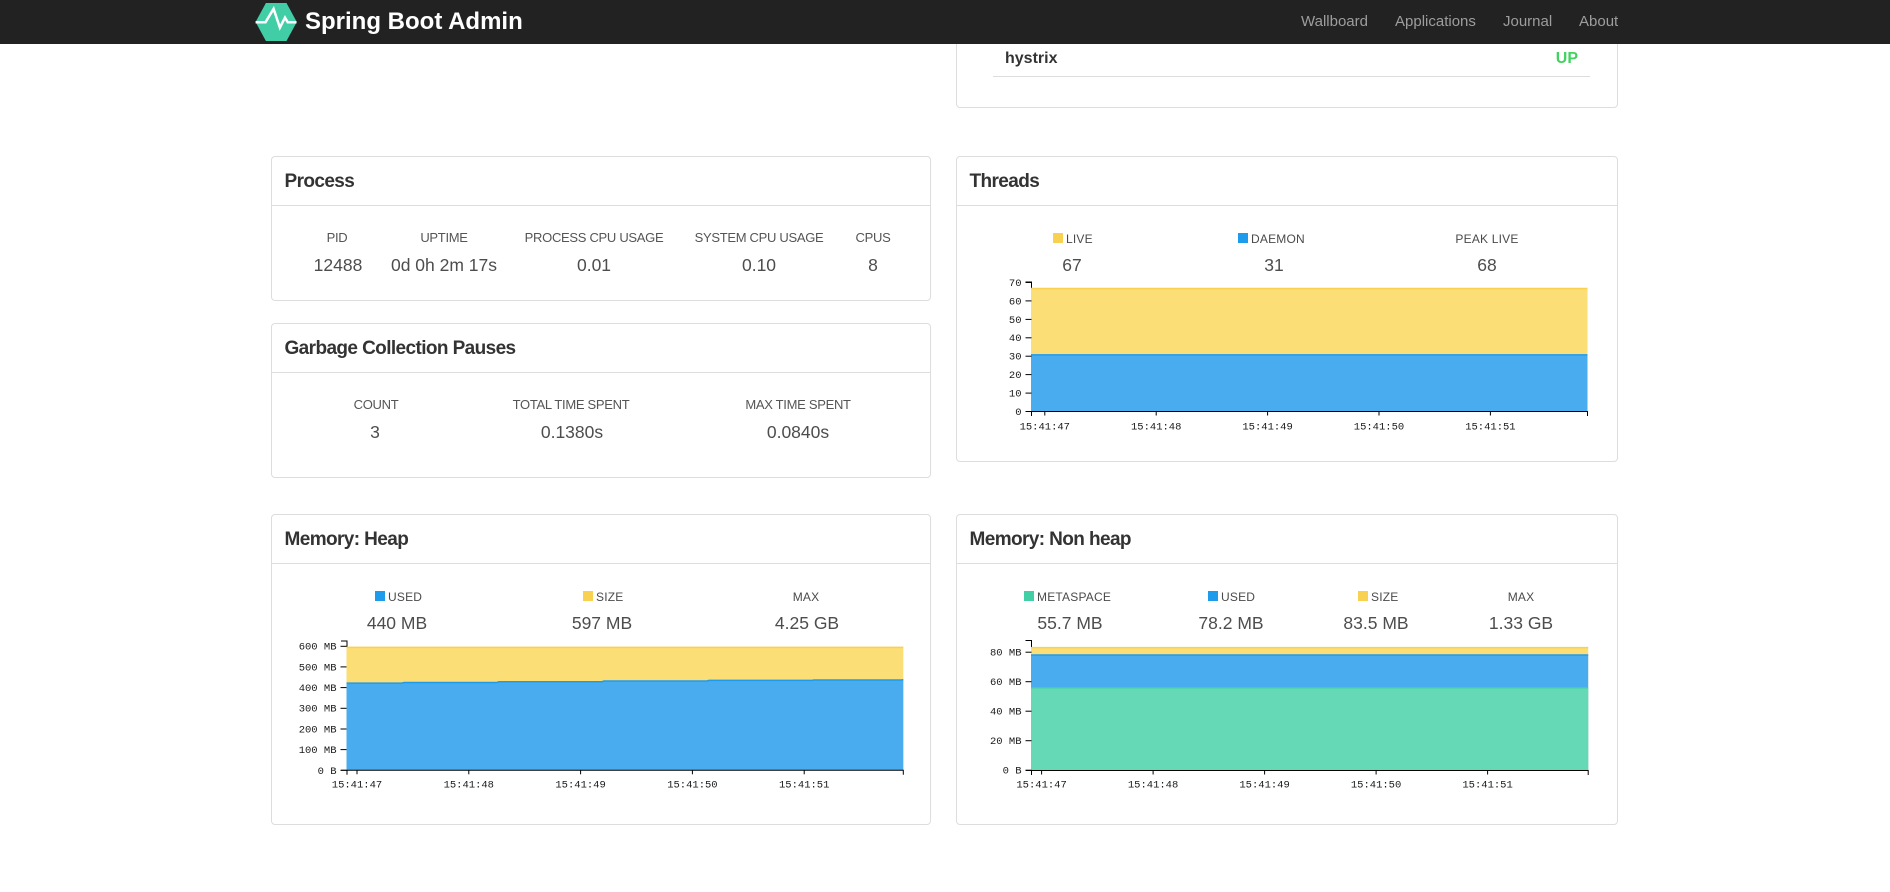 This screenshot has height=892, width=1890. Describe the element at coordinates (318, 710) in the screenshot. I see `svg-text: 300 MB` at that location.